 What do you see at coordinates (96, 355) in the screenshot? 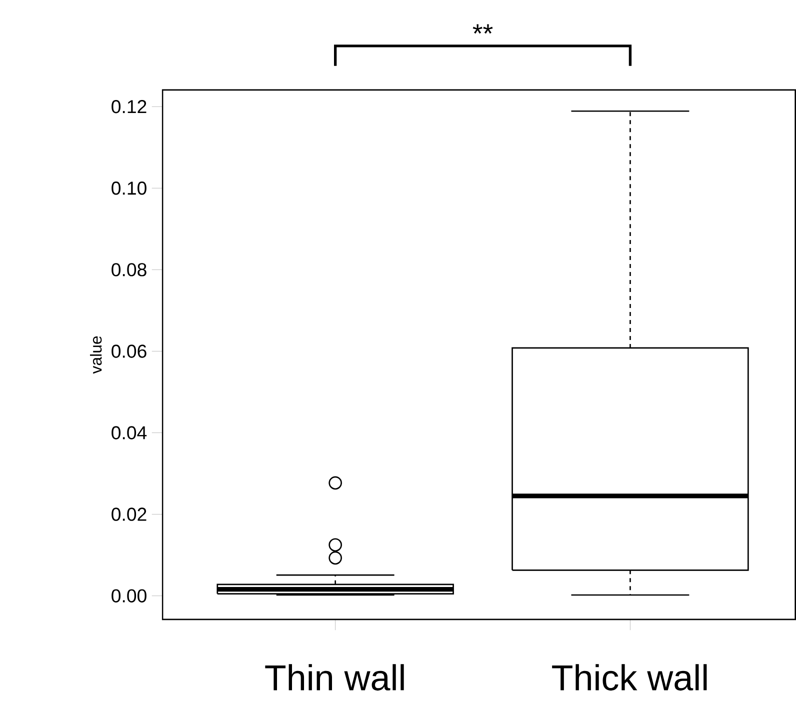
I see `y-axis-title: value` at bounding box center [96, 355].